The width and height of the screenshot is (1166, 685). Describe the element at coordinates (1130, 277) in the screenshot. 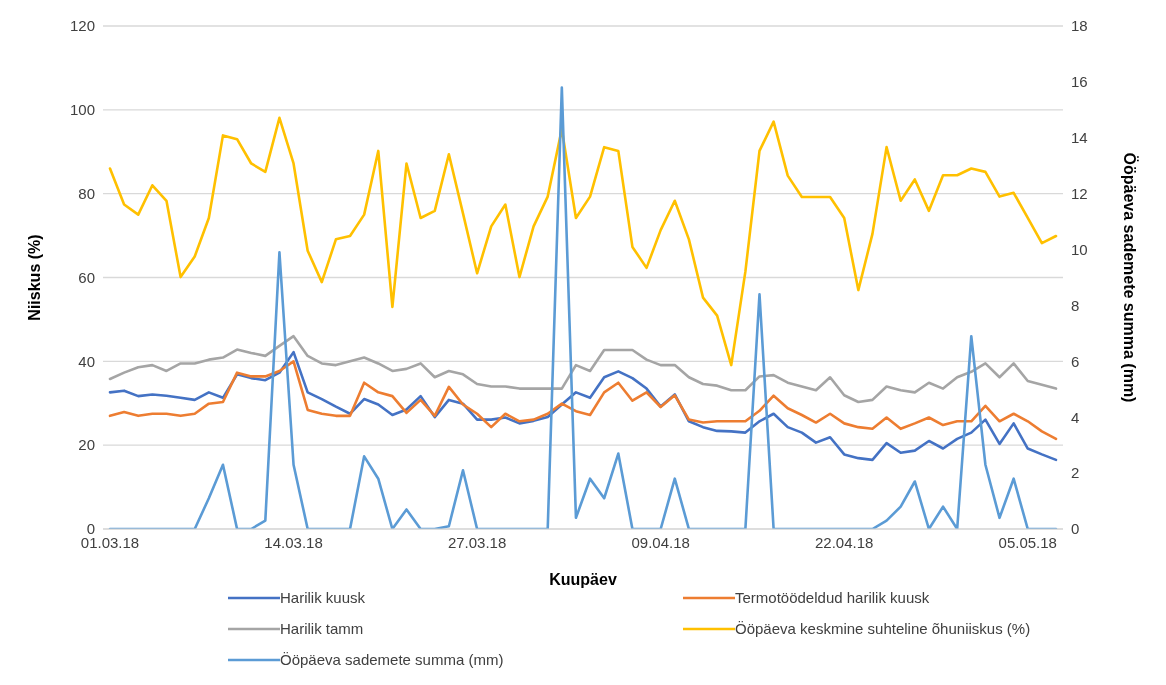

I see `y2-axis-title: Ööpäeva sademete summa (mm)` at that location.